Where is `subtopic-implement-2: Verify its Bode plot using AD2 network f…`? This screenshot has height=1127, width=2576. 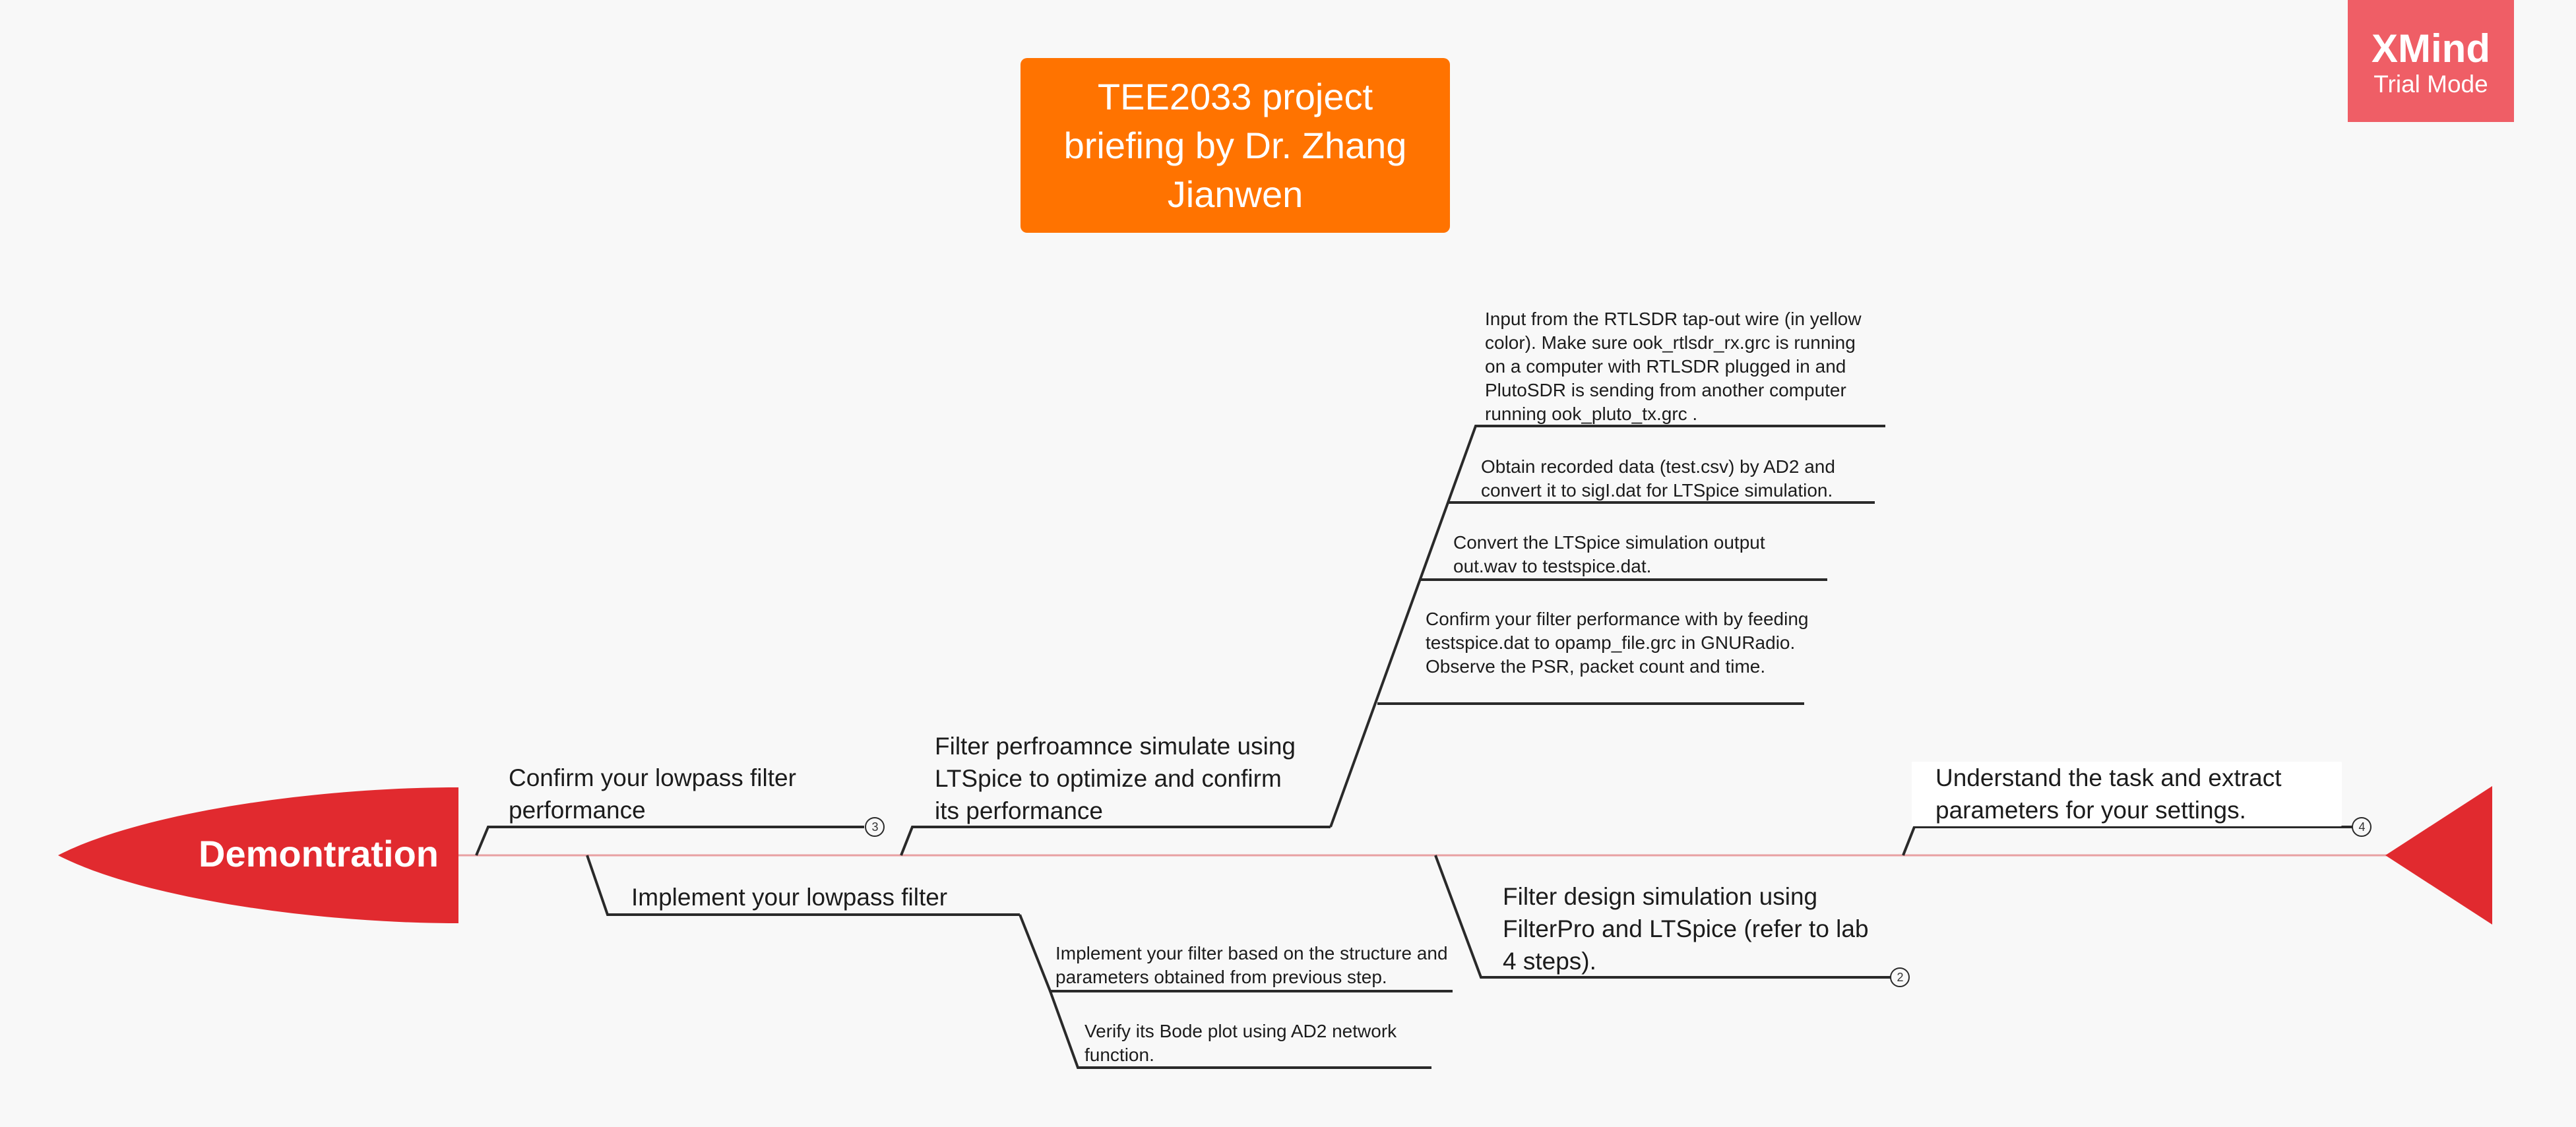 subtopic-implement-2: Verify its Bode plot using AD2 network f… is located at coordinates (1240, 1043).